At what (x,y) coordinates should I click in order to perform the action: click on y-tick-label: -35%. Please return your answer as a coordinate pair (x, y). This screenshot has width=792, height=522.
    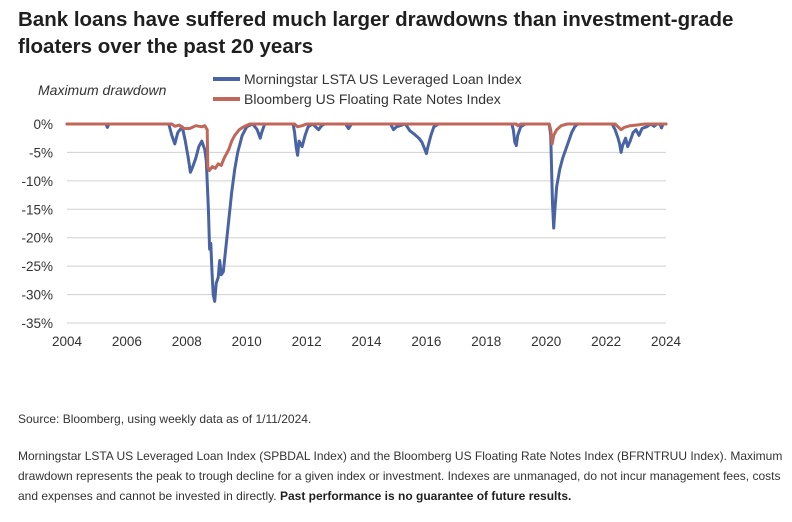
    Looking at the image, I should click on (37, 323).